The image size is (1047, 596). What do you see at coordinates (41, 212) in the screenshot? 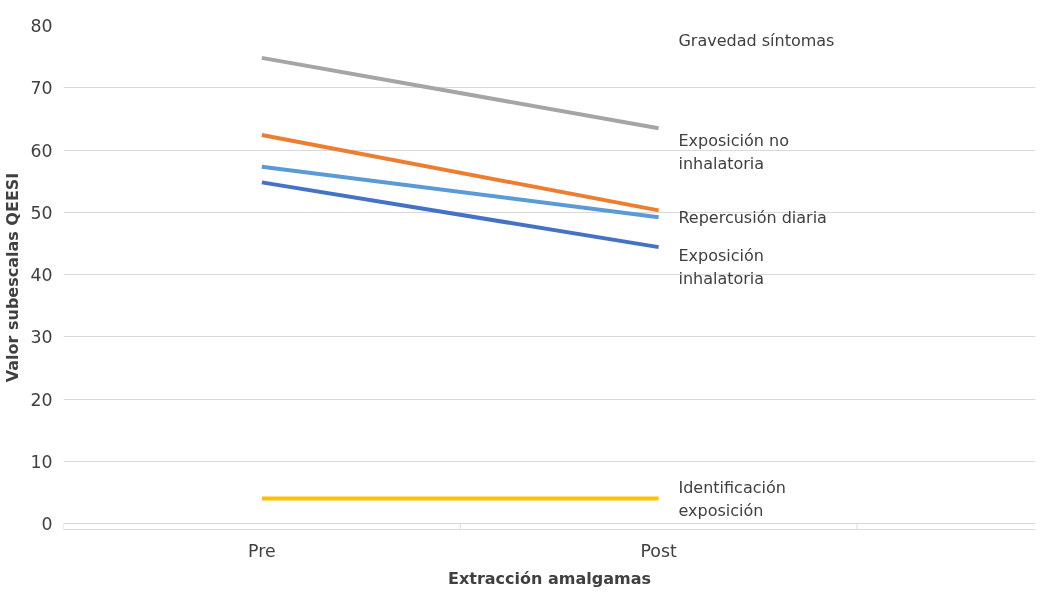
I see `y-tick-label: 50` at bounding box center [41, 212].